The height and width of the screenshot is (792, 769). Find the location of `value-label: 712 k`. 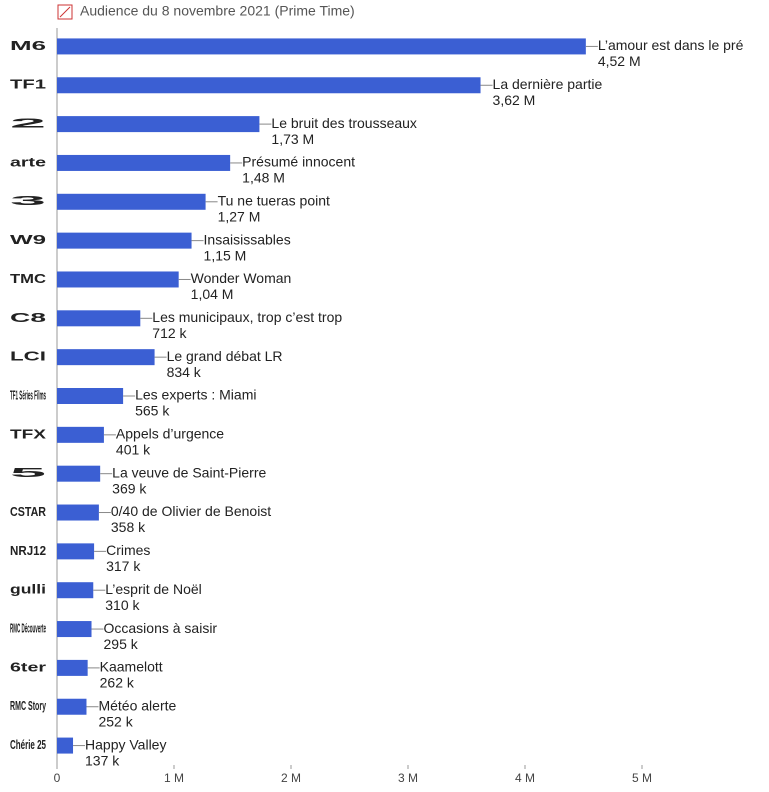

value-label: 712 k is located at coordinates (169, 333).